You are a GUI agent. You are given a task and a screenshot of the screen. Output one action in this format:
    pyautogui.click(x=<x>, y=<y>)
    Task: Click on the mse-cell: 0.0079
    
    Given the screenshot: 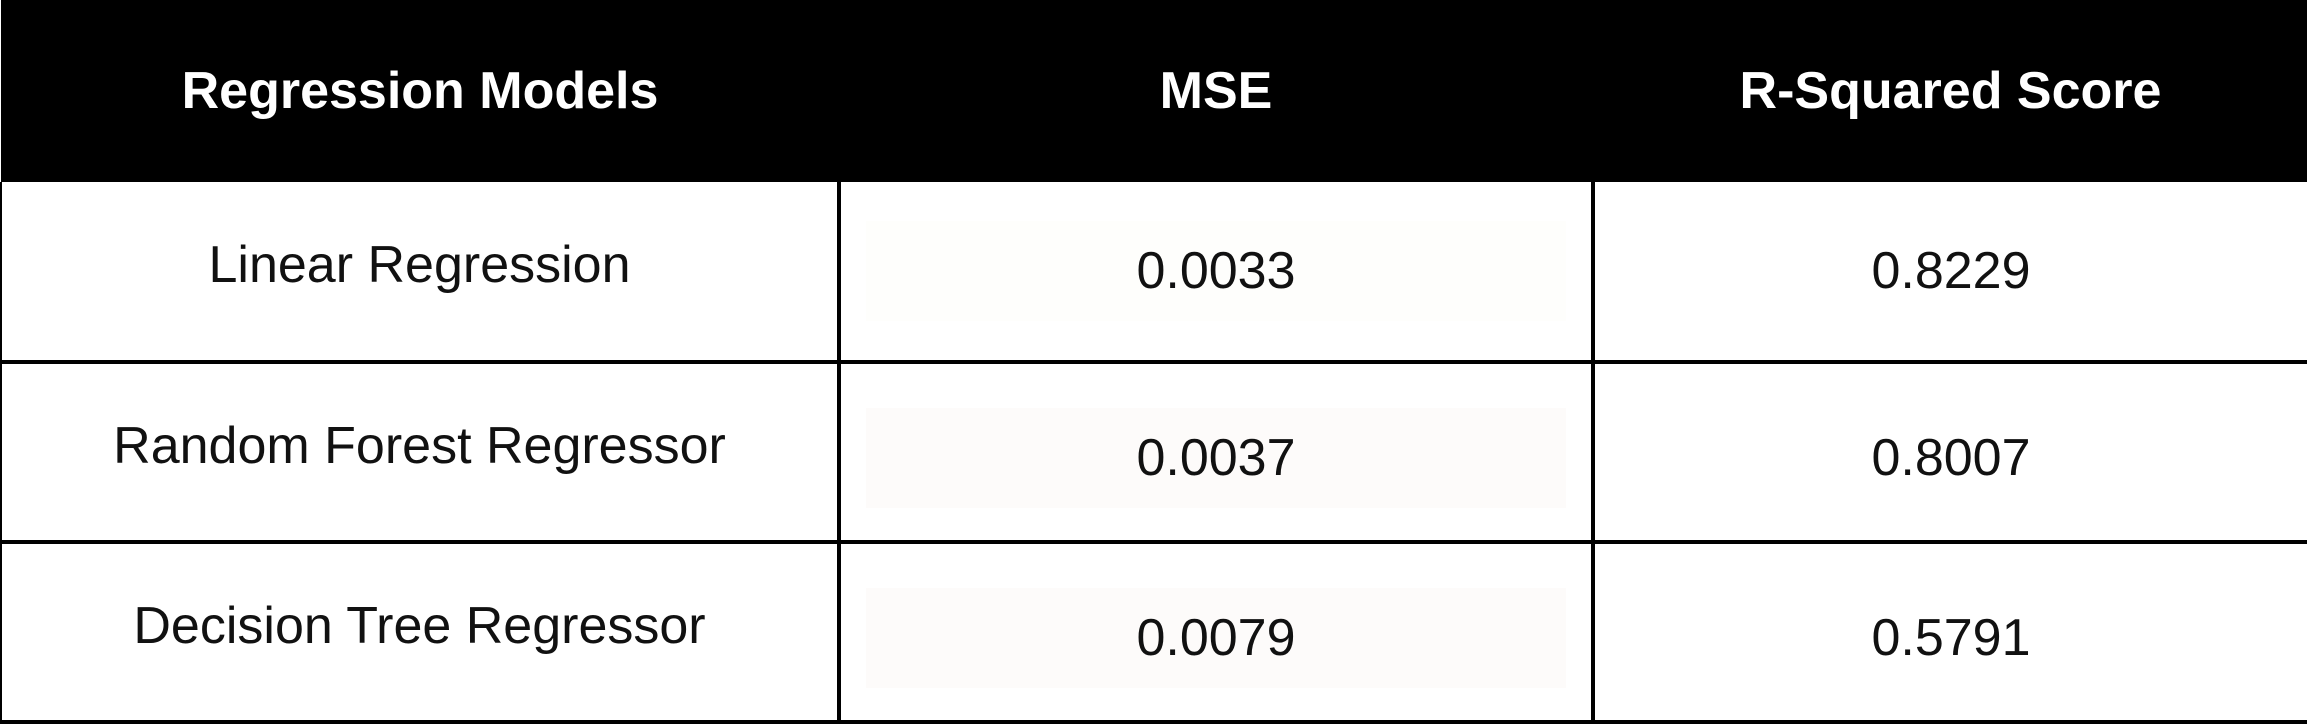 What is the action you would take?
    pyautogui.click(x=1216, y=632)
    